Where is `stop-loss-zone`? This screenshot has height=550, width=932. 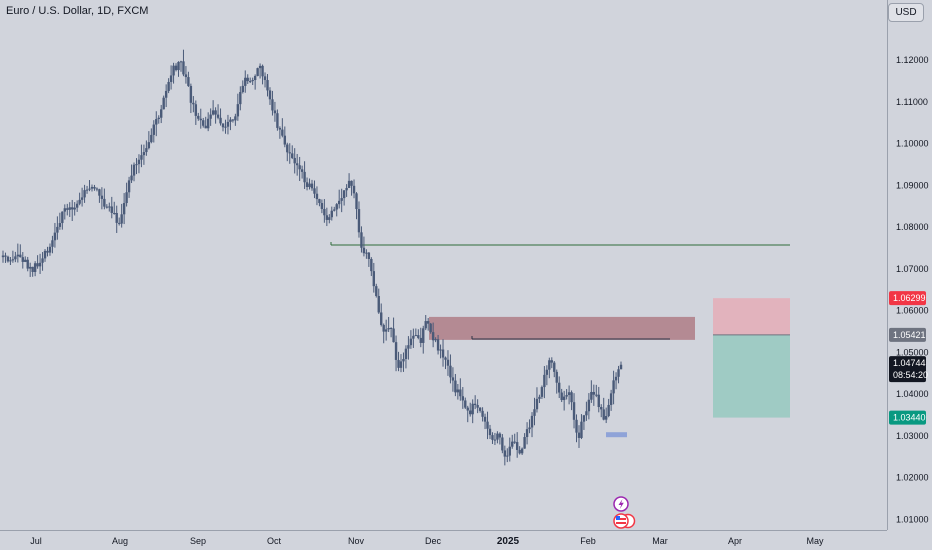 stop-loss-zone is located at coordinates (751, 316).